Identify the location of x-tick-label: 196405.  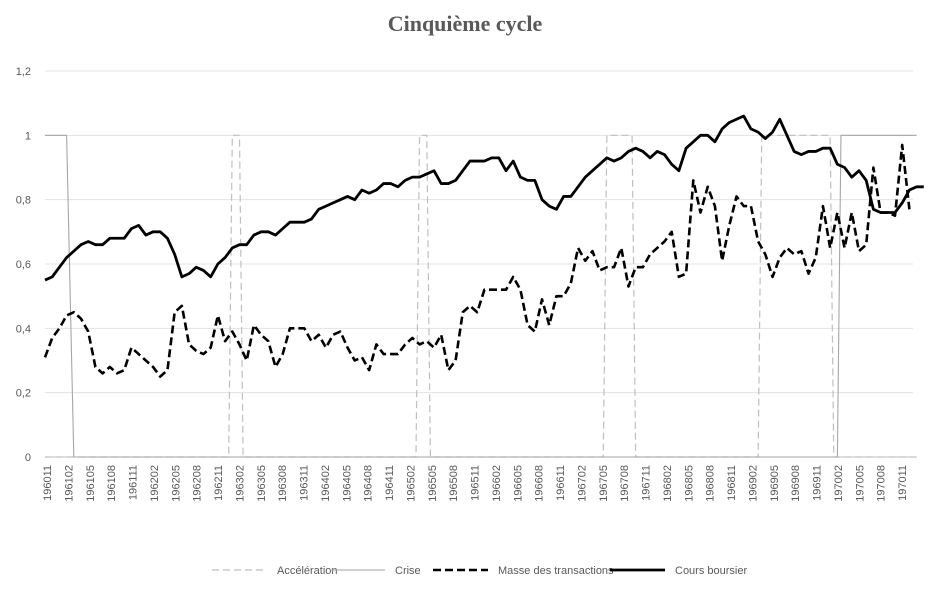
(347, 483).